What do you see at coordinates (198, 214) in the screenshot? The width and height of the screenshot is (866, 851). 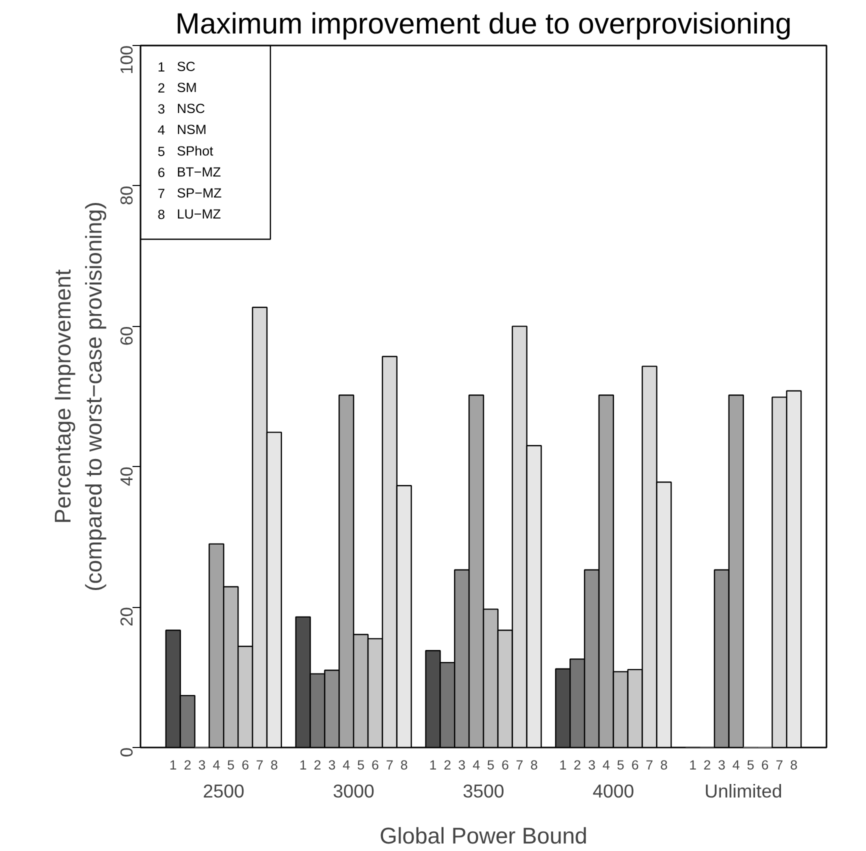 I see `annotation: LU−MZ` at bounding box center [198, 214].